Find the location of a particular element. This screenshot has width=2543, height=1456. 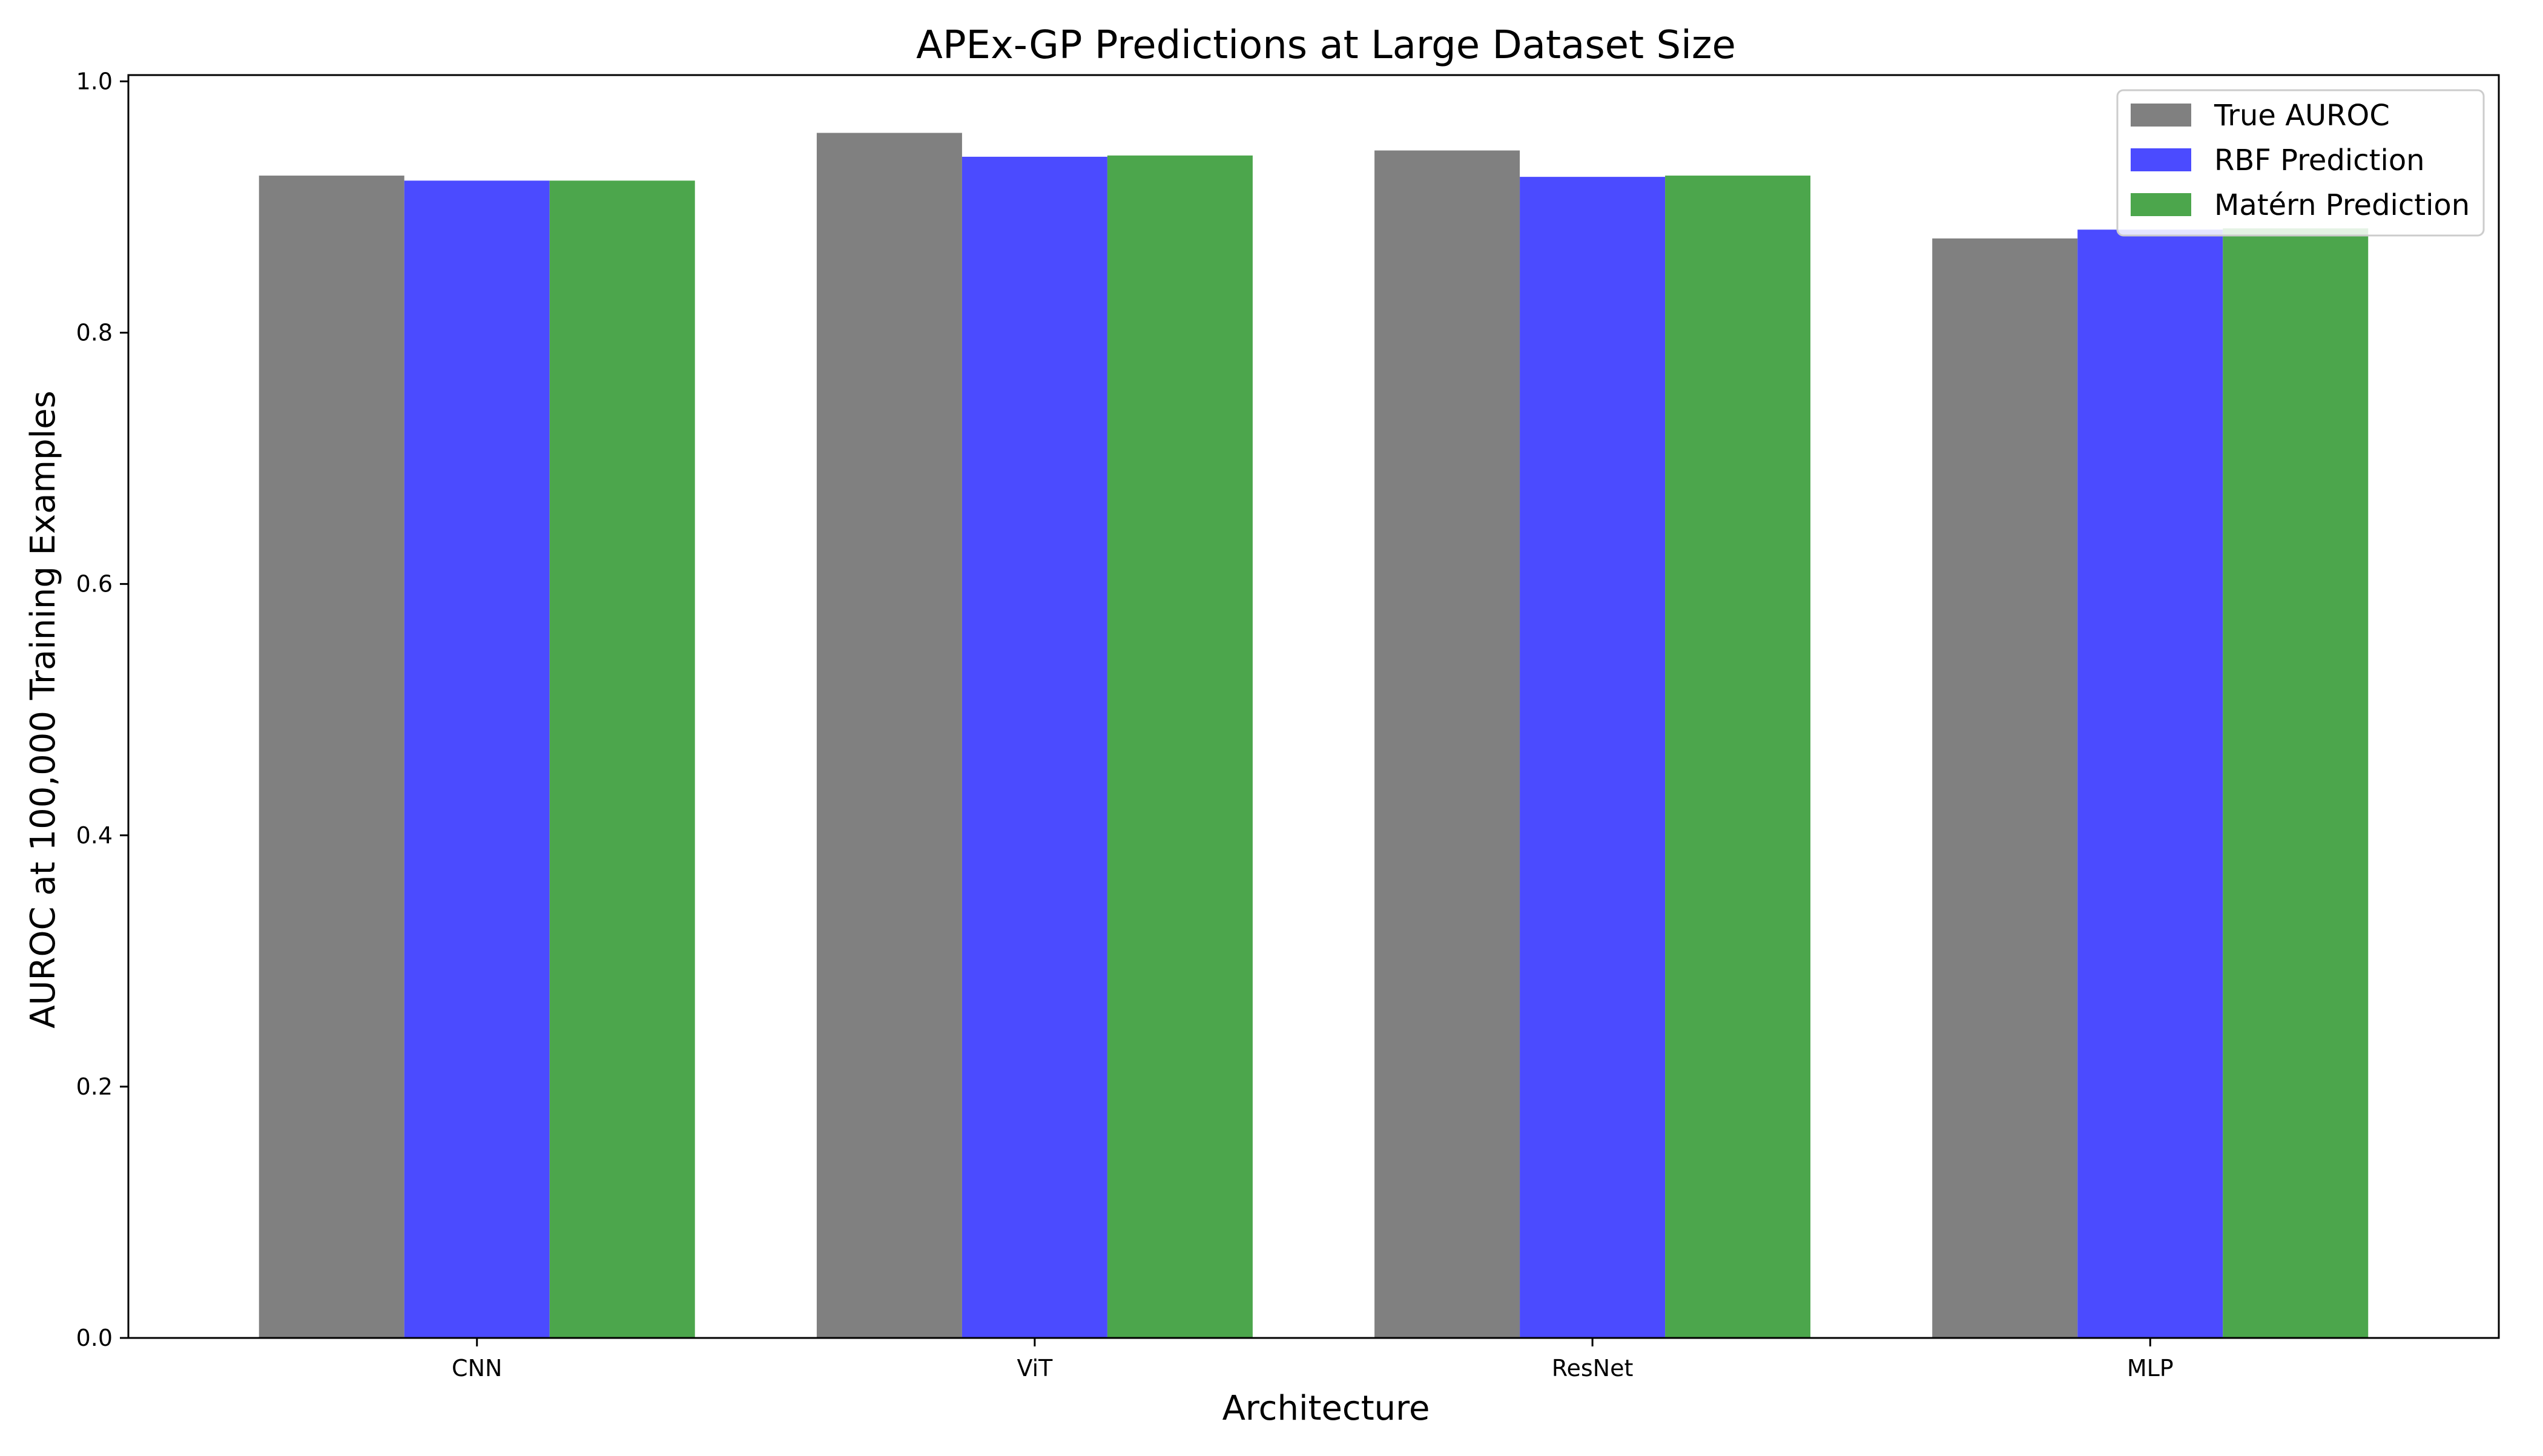

y-axis: 0.0 0.2 0.4 0.6 0.8 1.0 is located at coordinates (102, 709).